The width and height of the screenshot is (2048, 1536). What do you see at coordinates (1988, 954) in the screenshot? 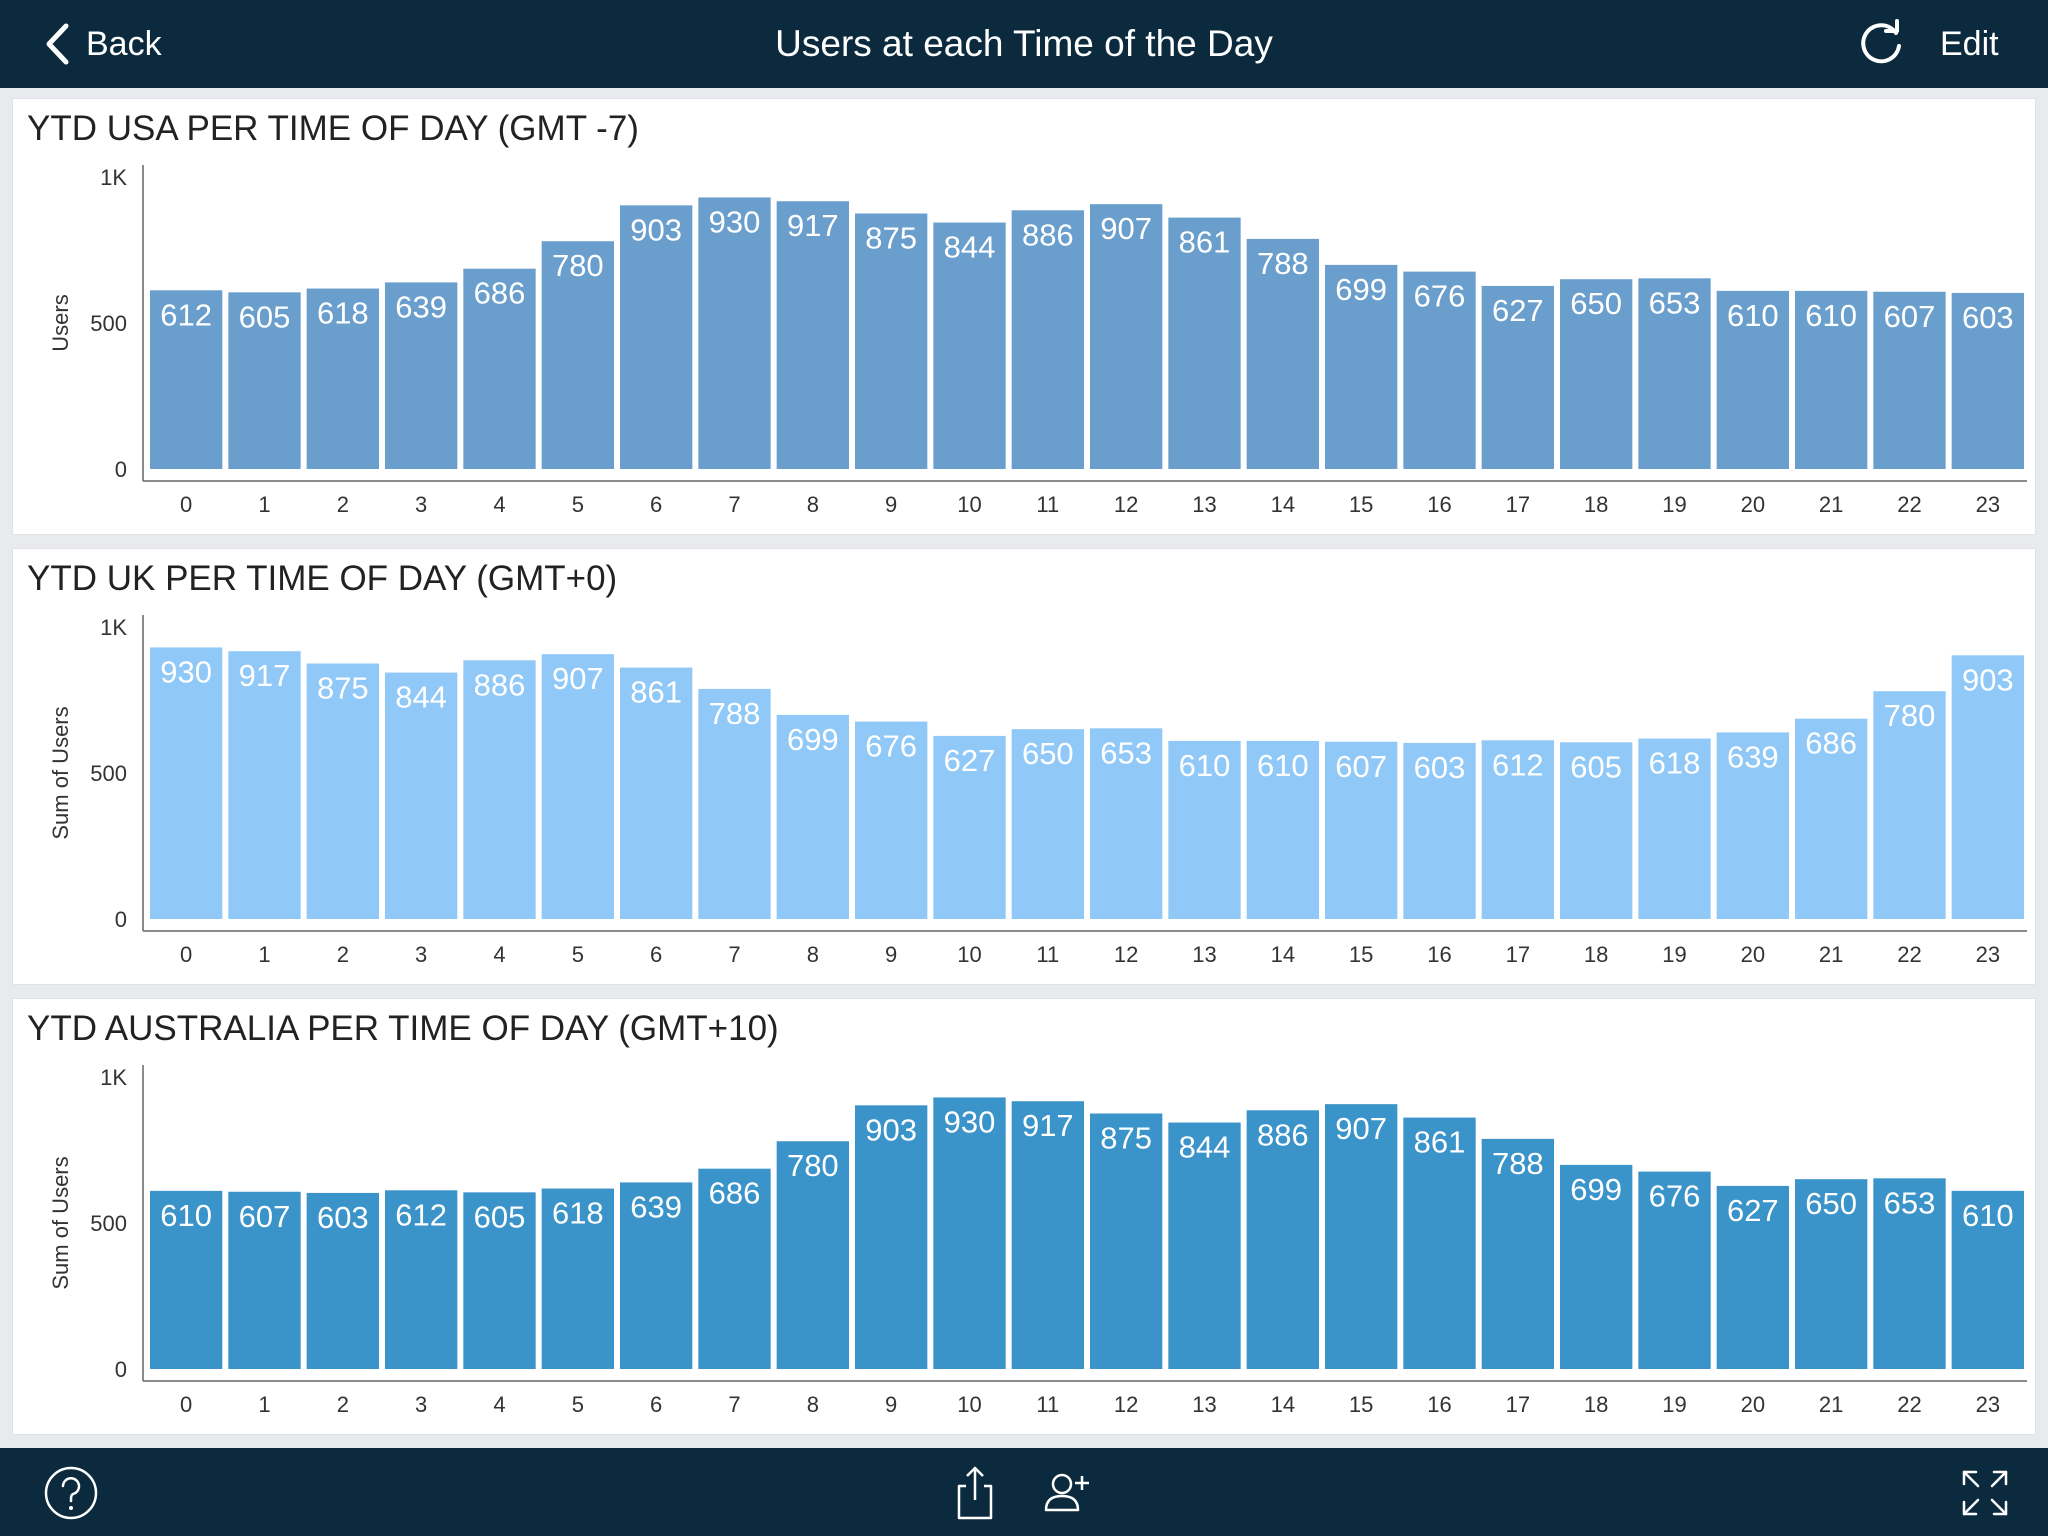
I see `x-tick-label: 23` at bounding box center [1988, 954].